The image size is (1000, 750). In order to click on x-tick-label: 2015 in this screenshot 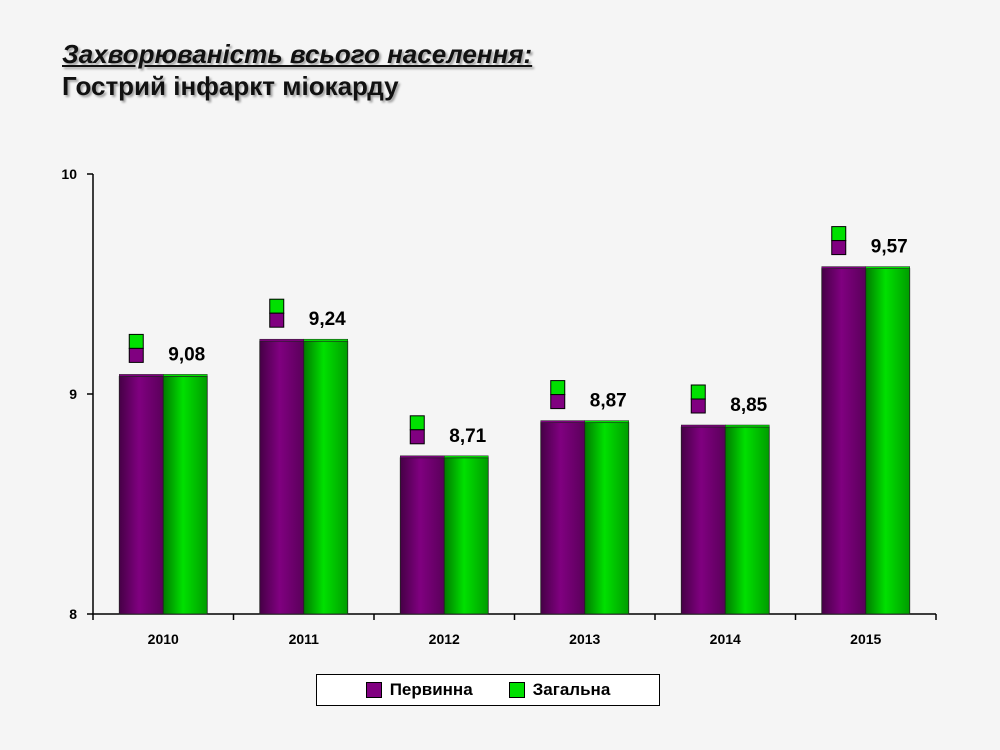, I will do `click(865, 639)`.